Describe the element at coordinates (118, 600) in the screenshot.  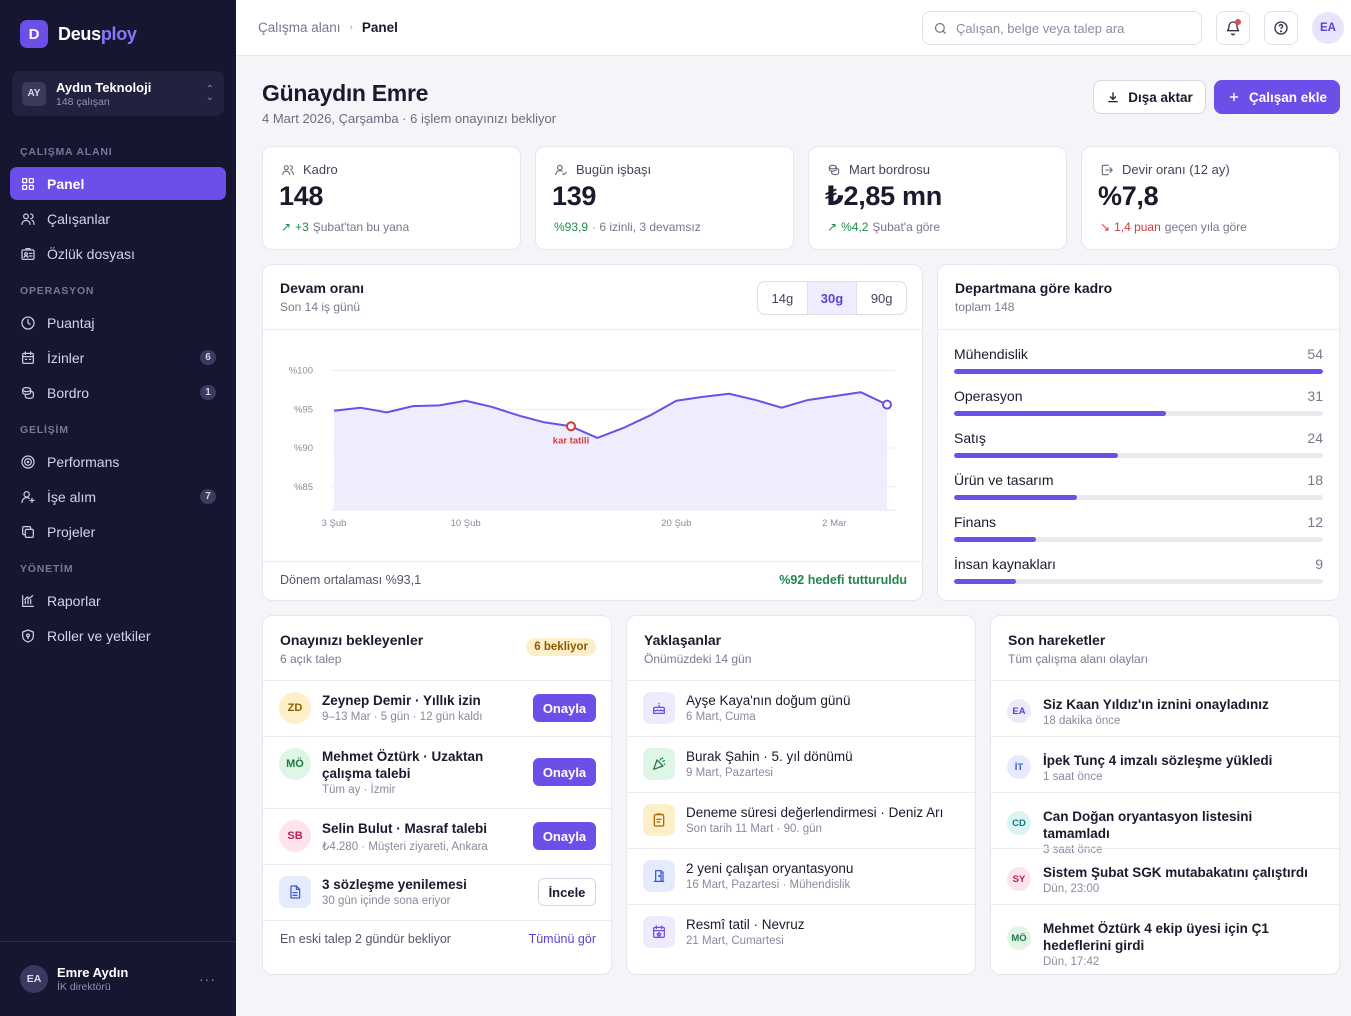
I see `sidebar-item-raporlar: Raporlar` at that location.